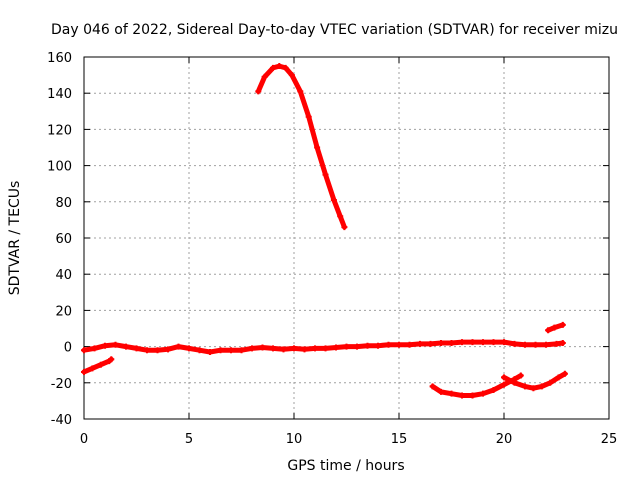 The width and height of the screenshot is (640, 480). What do you see at coordinates (63, 311) in the screenshot?
I see `y-tick-label: 20` at bounding box center [63, 311].